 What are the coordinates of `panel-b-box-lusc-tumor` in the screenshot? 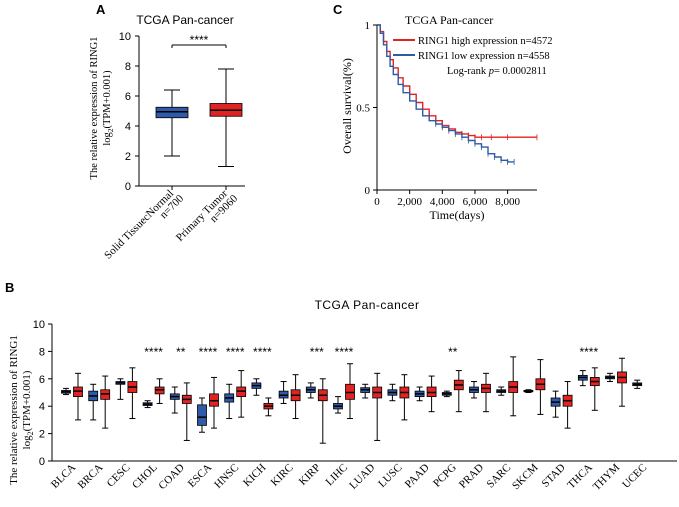 It's located at (404, 397).